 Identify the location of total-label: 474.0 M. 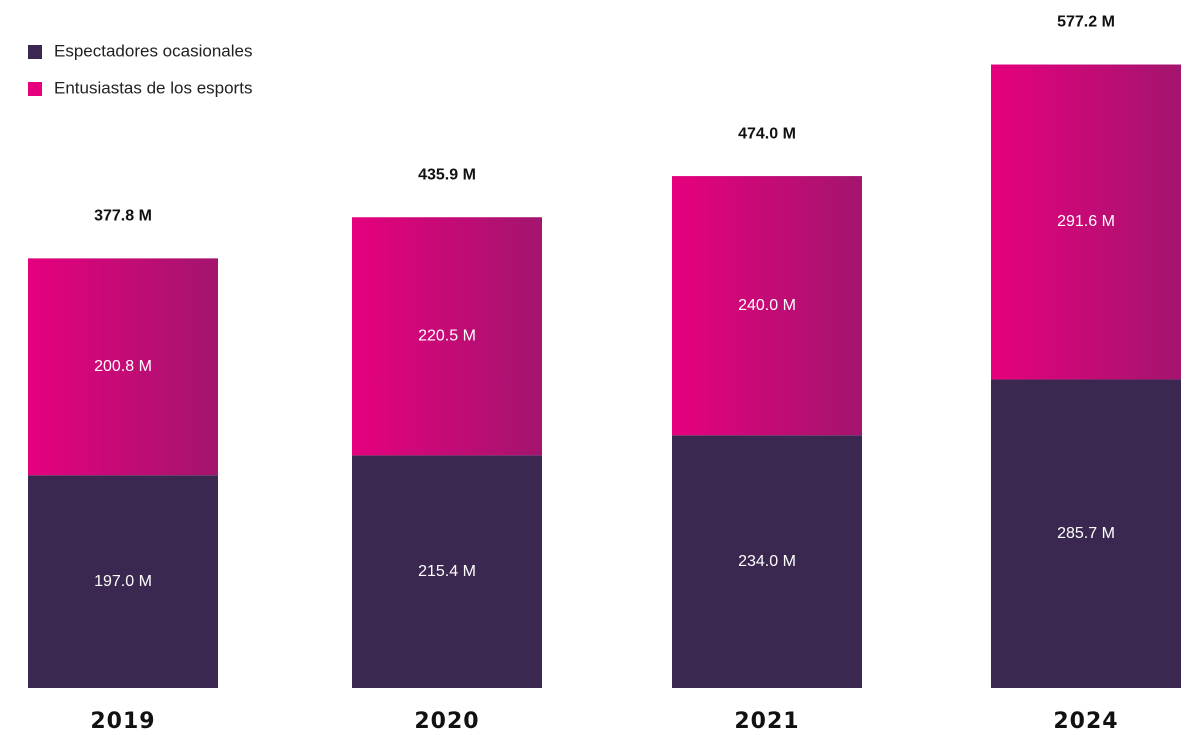
(767, 133).